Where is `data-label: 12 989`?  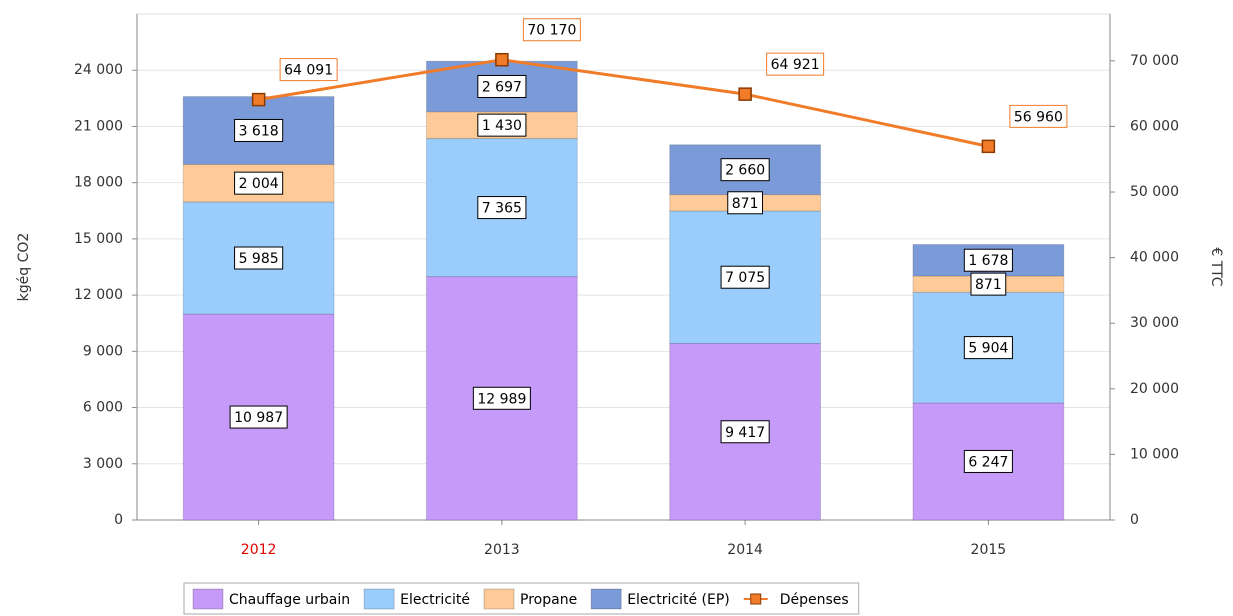
data-label: 12 989 is located at coordinates (501, 398).